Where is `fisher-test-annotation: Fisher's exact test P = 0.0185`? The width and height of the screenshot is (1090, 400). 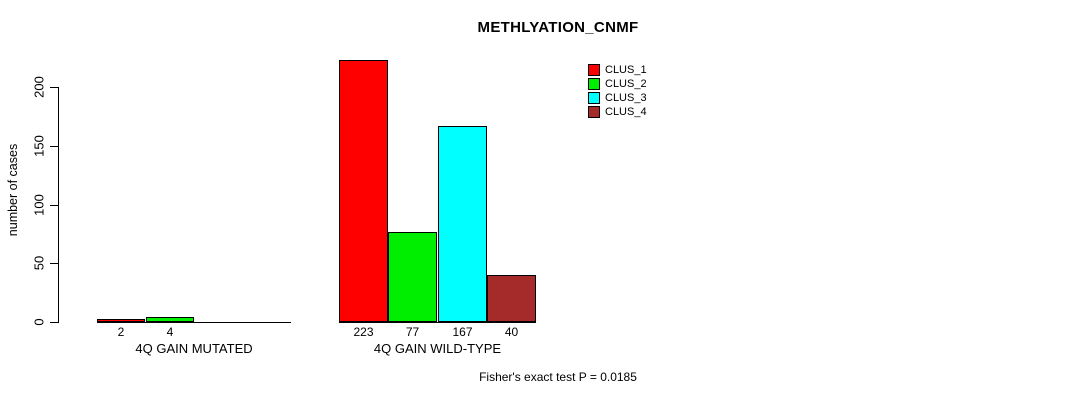 fisher-test-annotation: Fisher's exact test P = 0.0185 is located at coordinates (558, 377).